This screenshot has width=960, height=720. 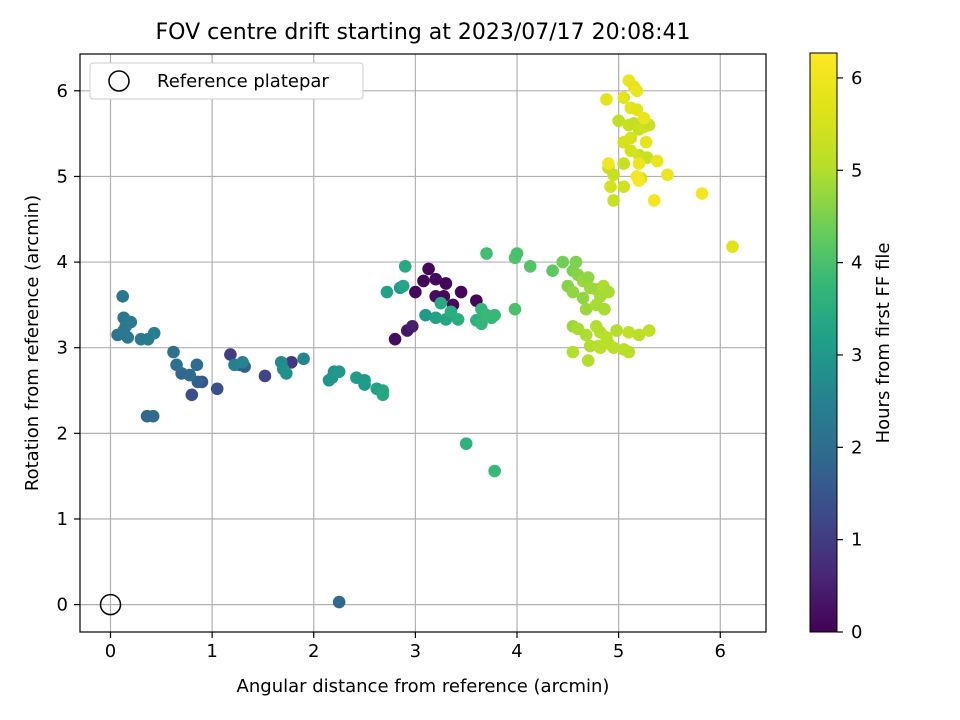 I want to click on colorbar-tick-label: 6, so click(x=856, y=78).